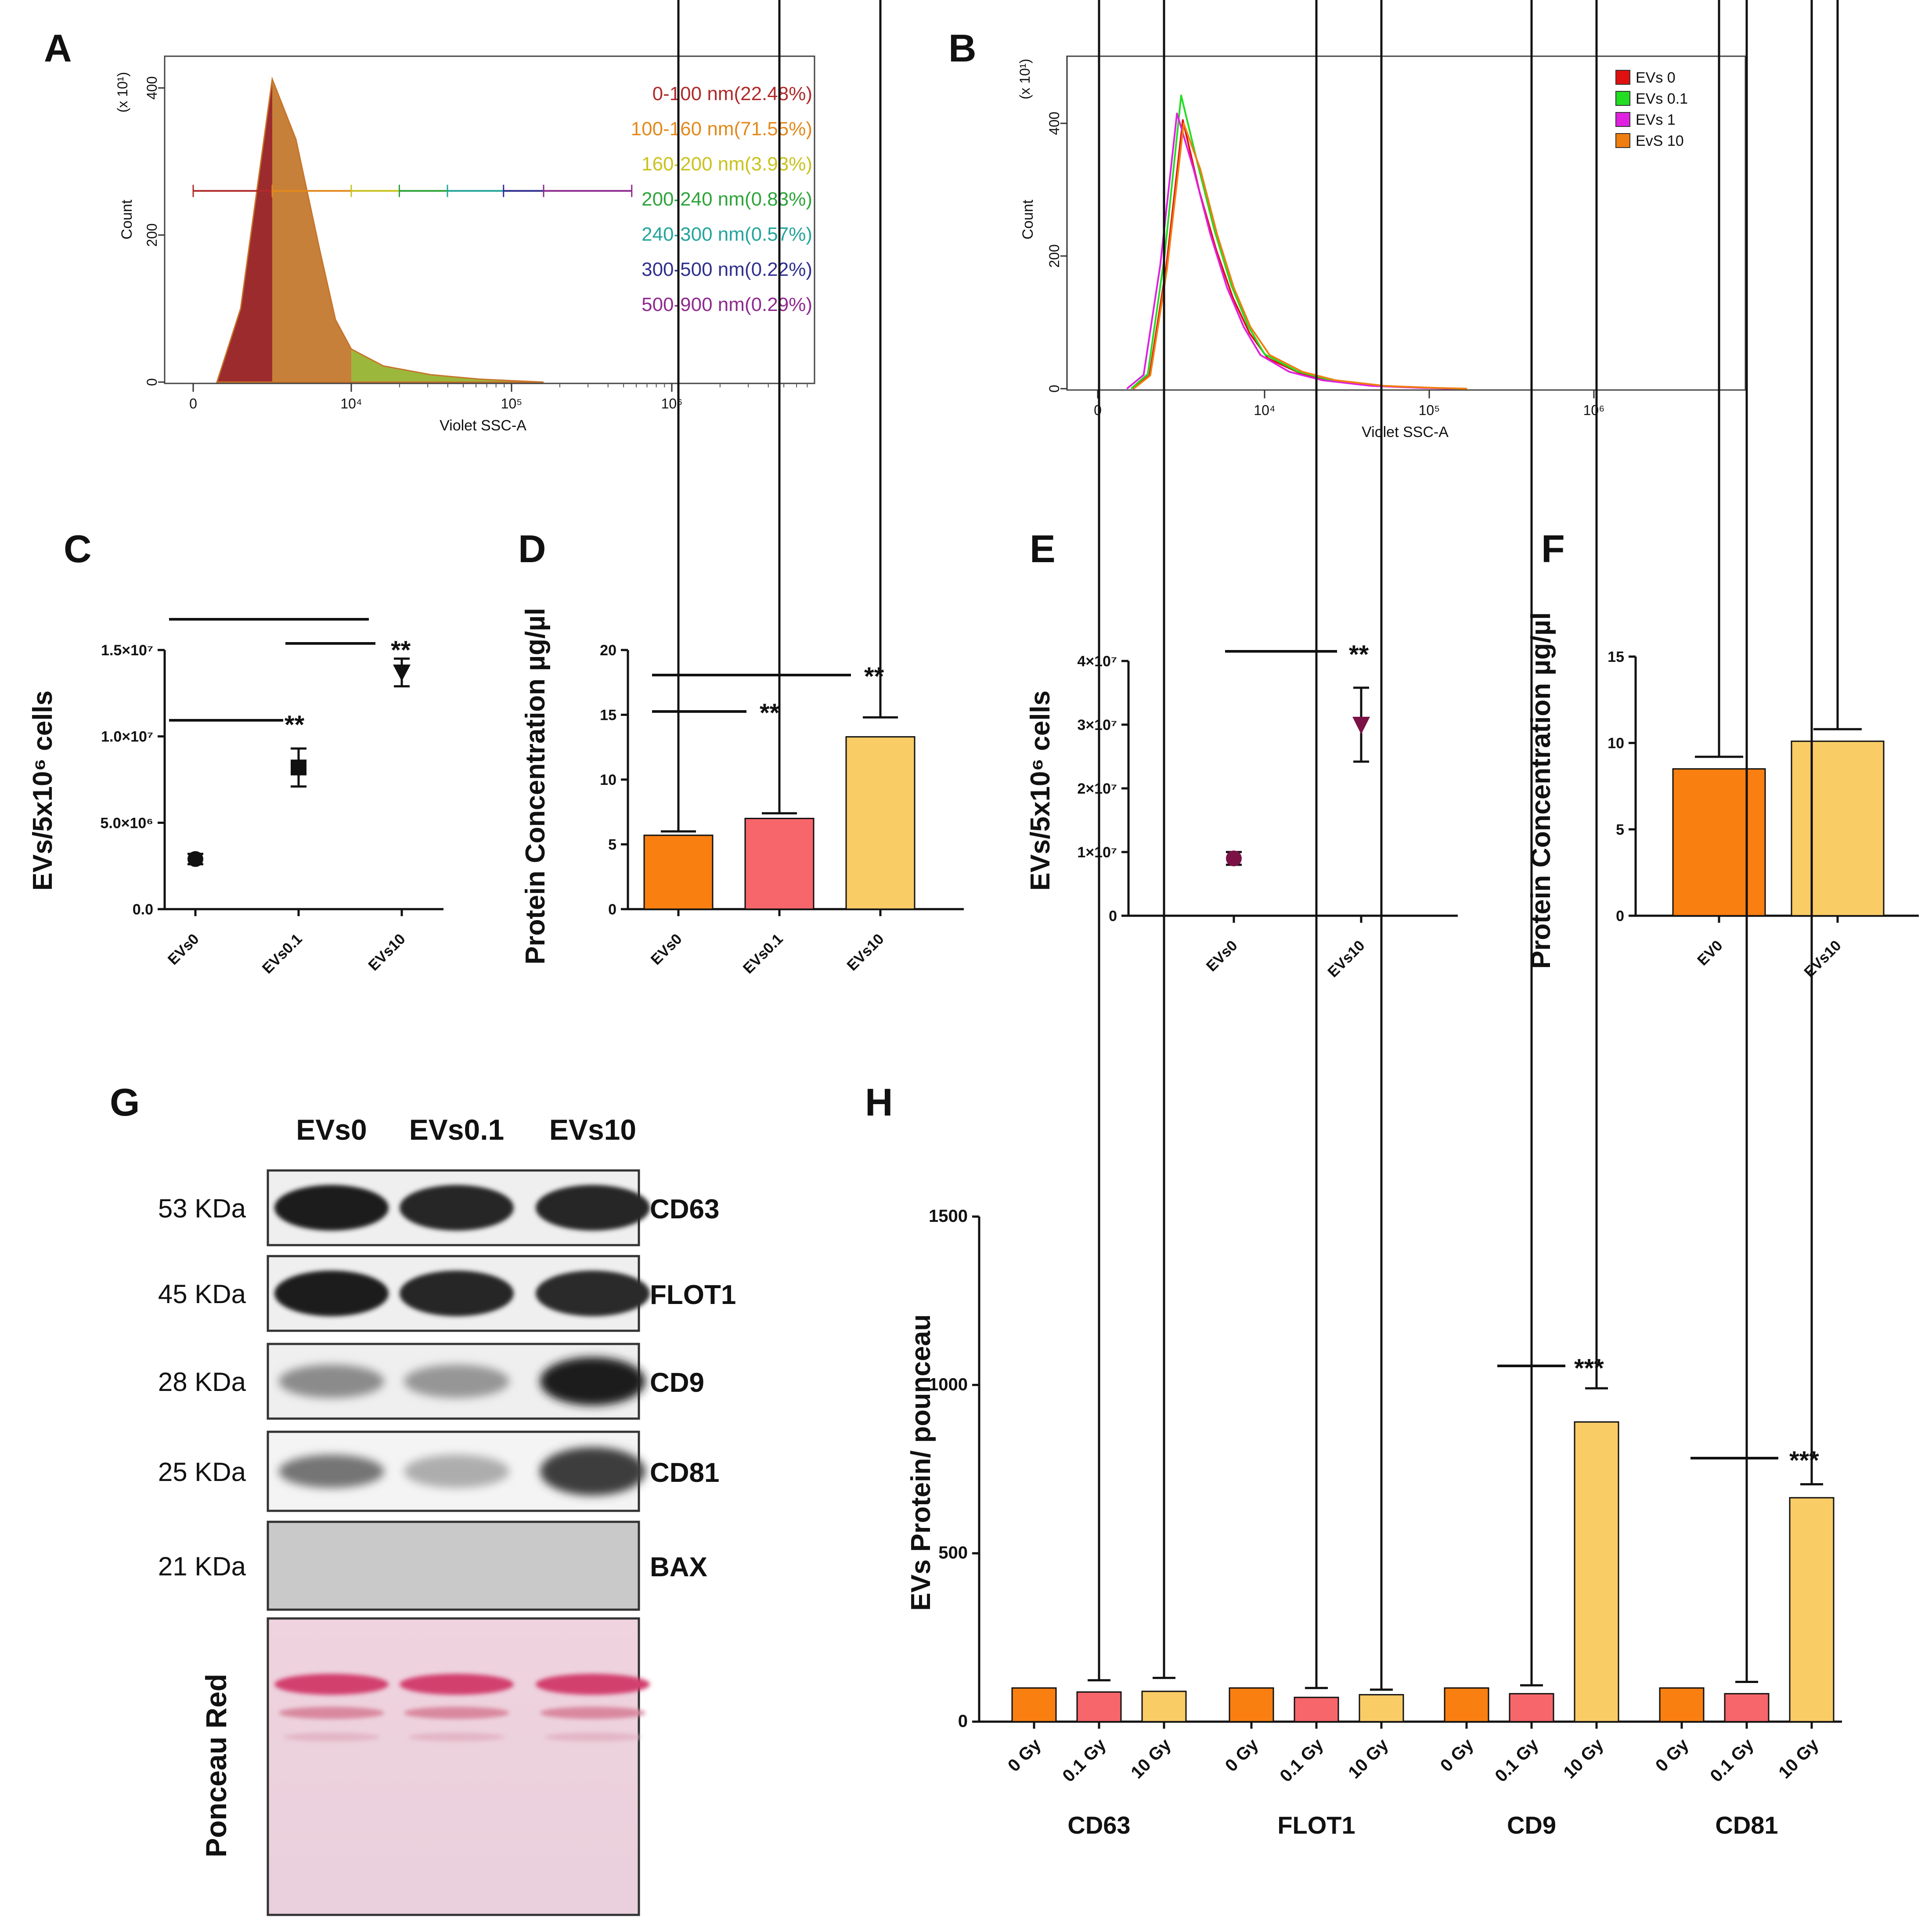 The height and width of the screenshot is (1925, 1932). I want to click on panel-label-f: F, so click(1553, 549).